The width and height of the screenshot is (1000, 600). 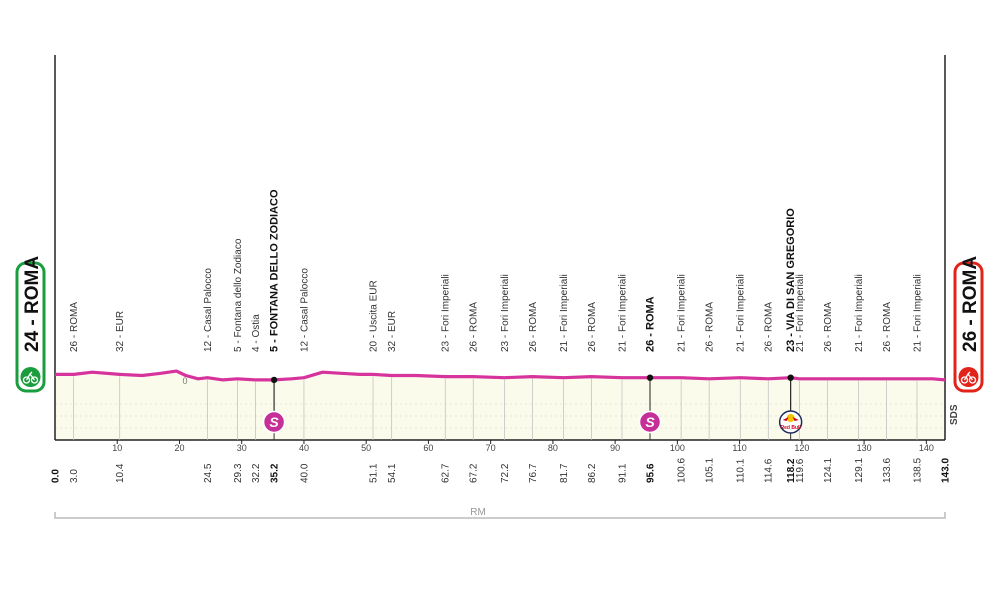 What do you see at coordinates (710, 470) in the screenshot?
I see `km-label: 105.1` at bounding box center [710, 470].